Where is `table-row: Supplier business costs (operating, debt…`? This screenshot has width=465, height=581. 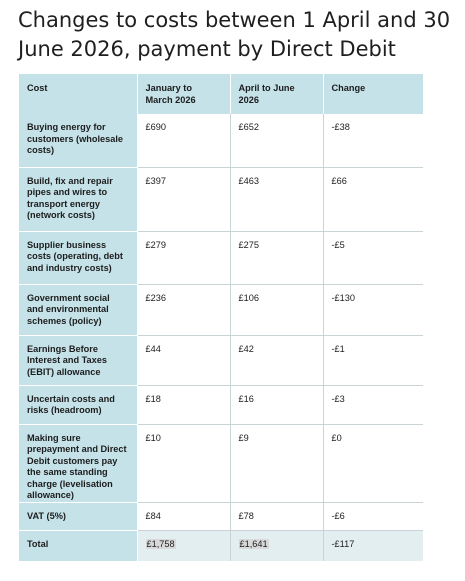
table-row: Supplier business costs (operating, debt… is located at coordinates (221, 258).